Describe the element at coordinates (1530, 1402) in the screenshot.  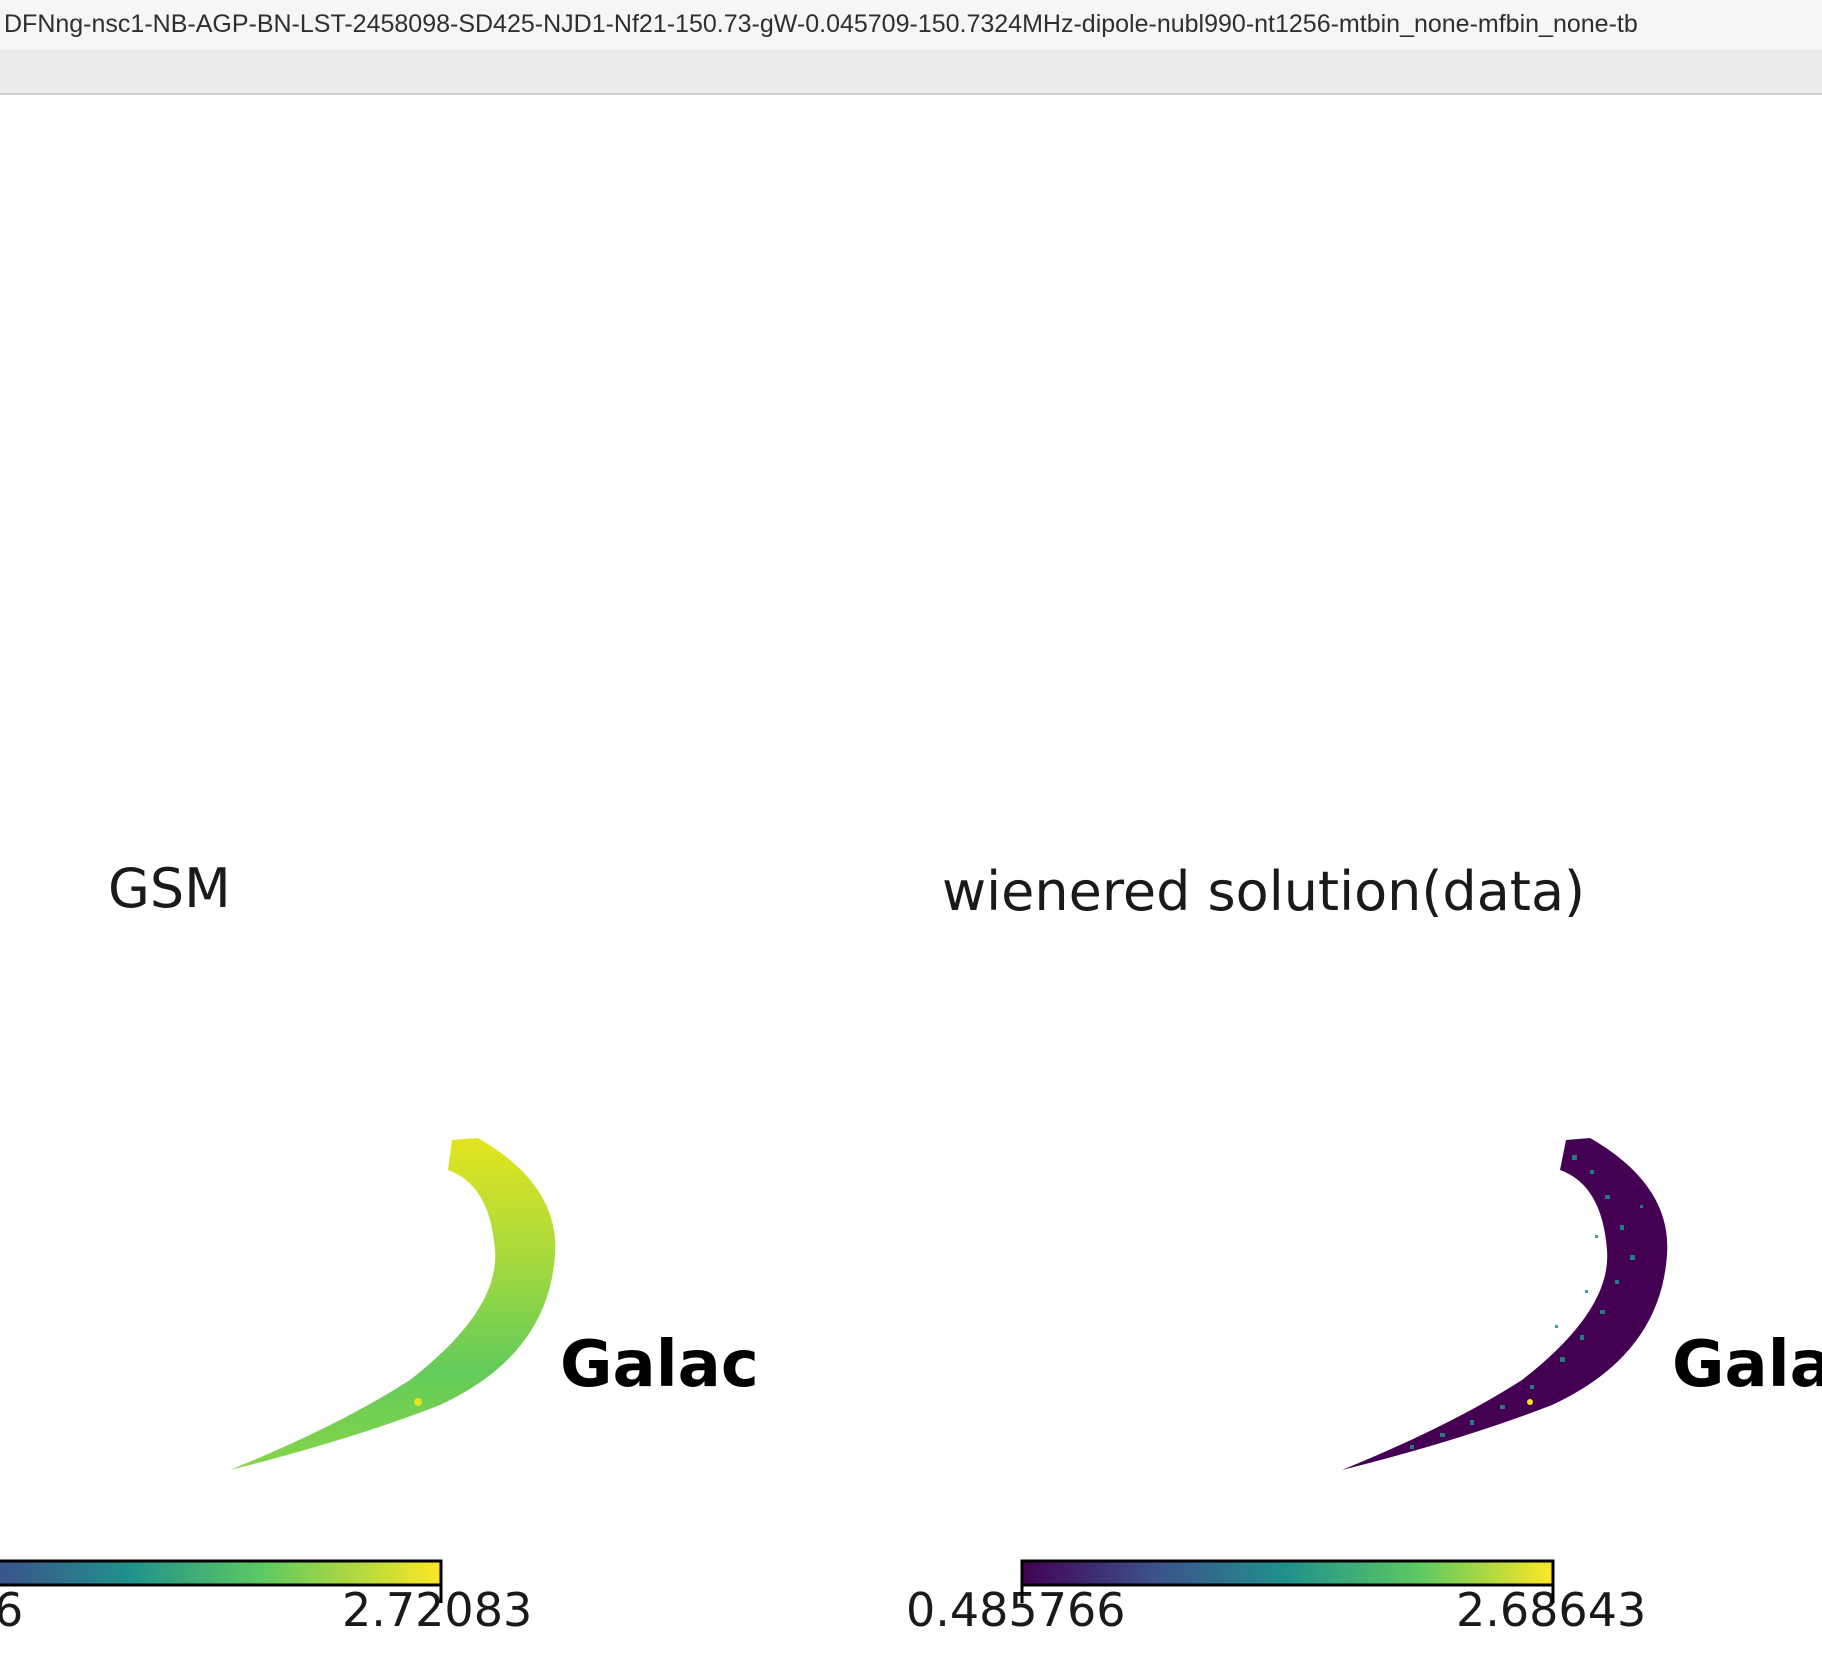
I see `wienered-hotspot` at that location.